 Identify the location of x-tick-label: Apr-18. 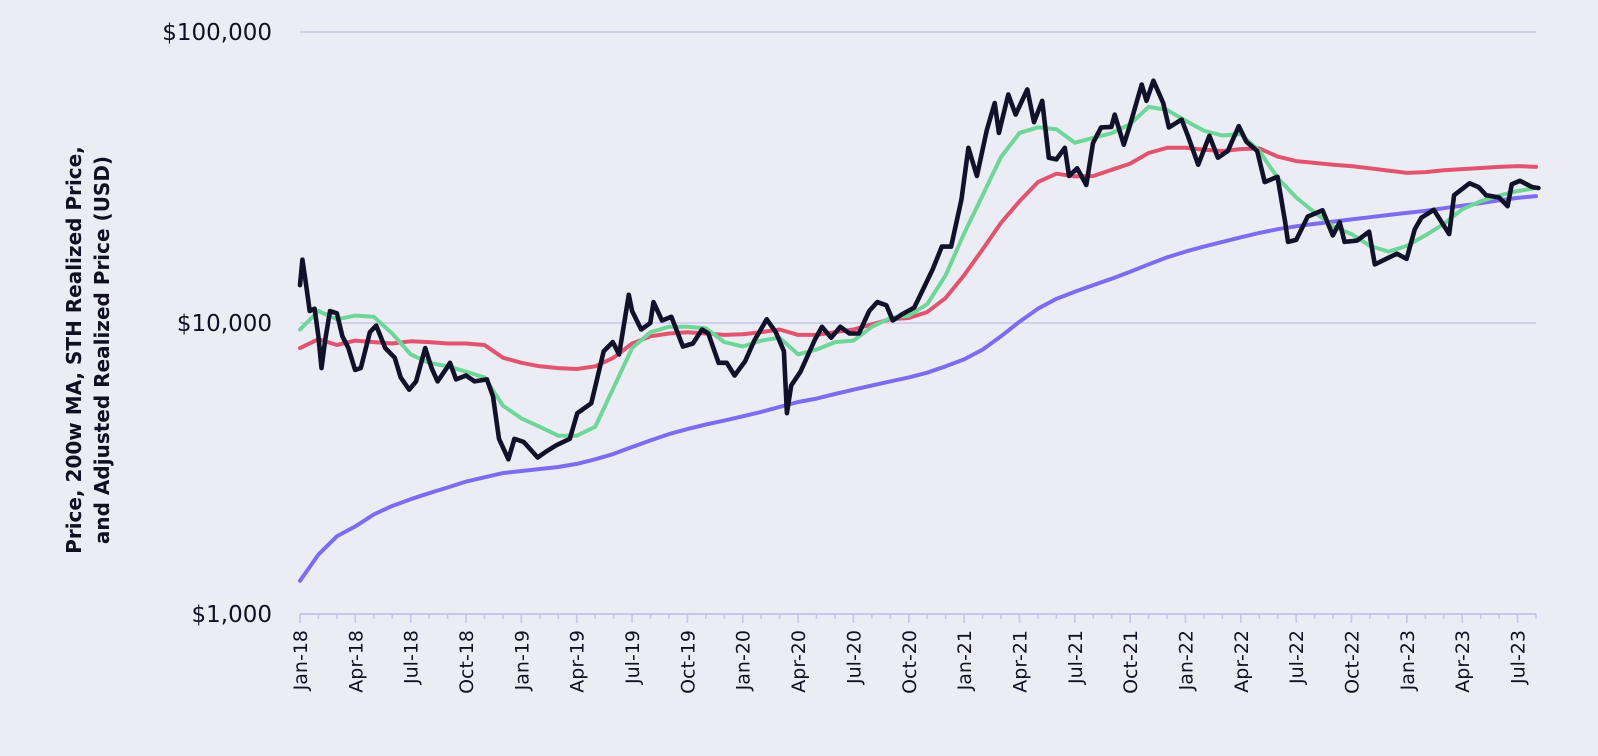
(356, 661).